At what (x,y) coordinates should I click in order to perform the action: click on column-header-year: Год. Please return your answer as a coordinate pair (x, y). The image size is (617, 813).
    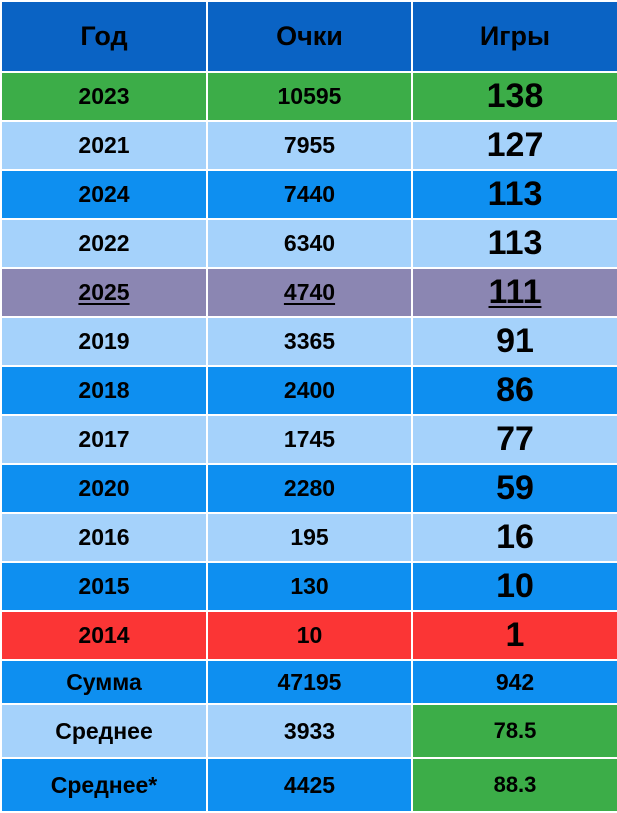
    Looking at the image, I should click on (104, 36).